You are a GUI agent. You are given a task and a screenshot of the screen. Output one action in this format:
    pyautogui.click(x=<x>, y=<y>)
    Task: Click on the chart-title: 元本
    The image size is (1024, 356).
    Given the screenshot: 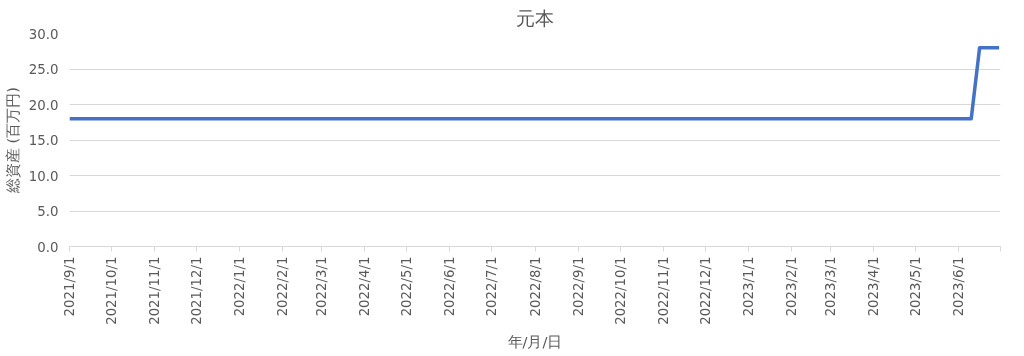 What is the action you would take?
    pyautogui.click(x=535, y=18)
    